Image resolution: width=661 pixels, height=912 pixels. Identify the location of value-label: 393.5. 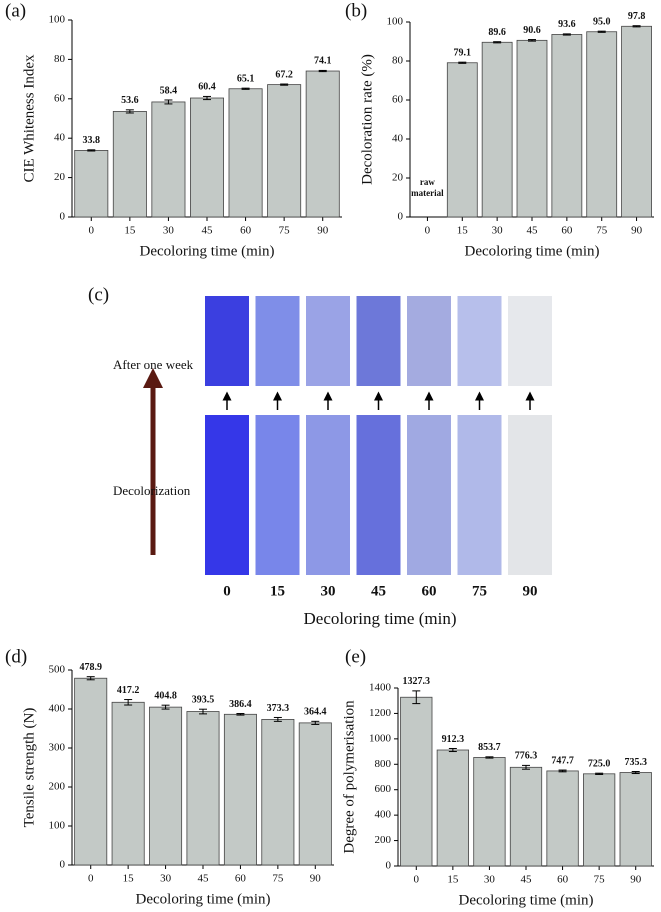
(203, 699).